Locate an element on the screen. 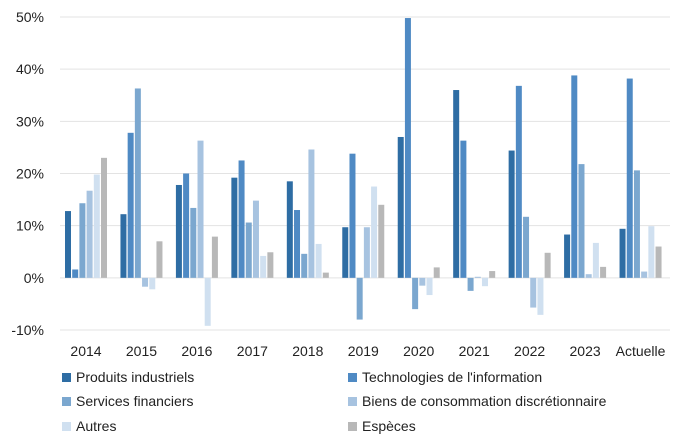 This screenshot has height=434, width=674. x-tick-label: 2020 is located at coordinates (418, 351).